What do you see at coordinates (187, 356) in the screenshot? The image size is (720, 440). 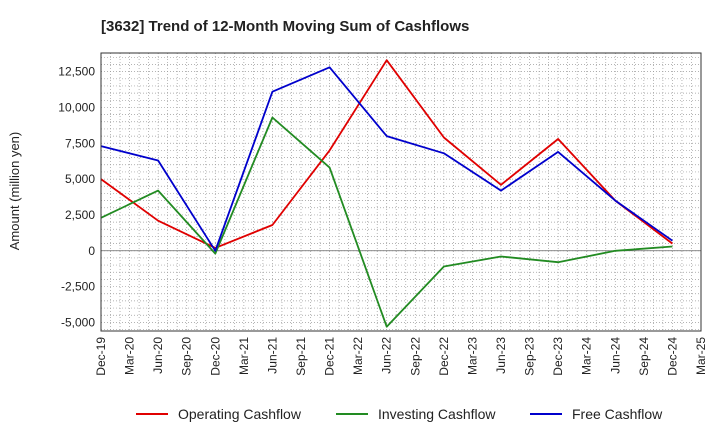 I see `x-tick-label: Sep-20` at bounding box center [187, 356].